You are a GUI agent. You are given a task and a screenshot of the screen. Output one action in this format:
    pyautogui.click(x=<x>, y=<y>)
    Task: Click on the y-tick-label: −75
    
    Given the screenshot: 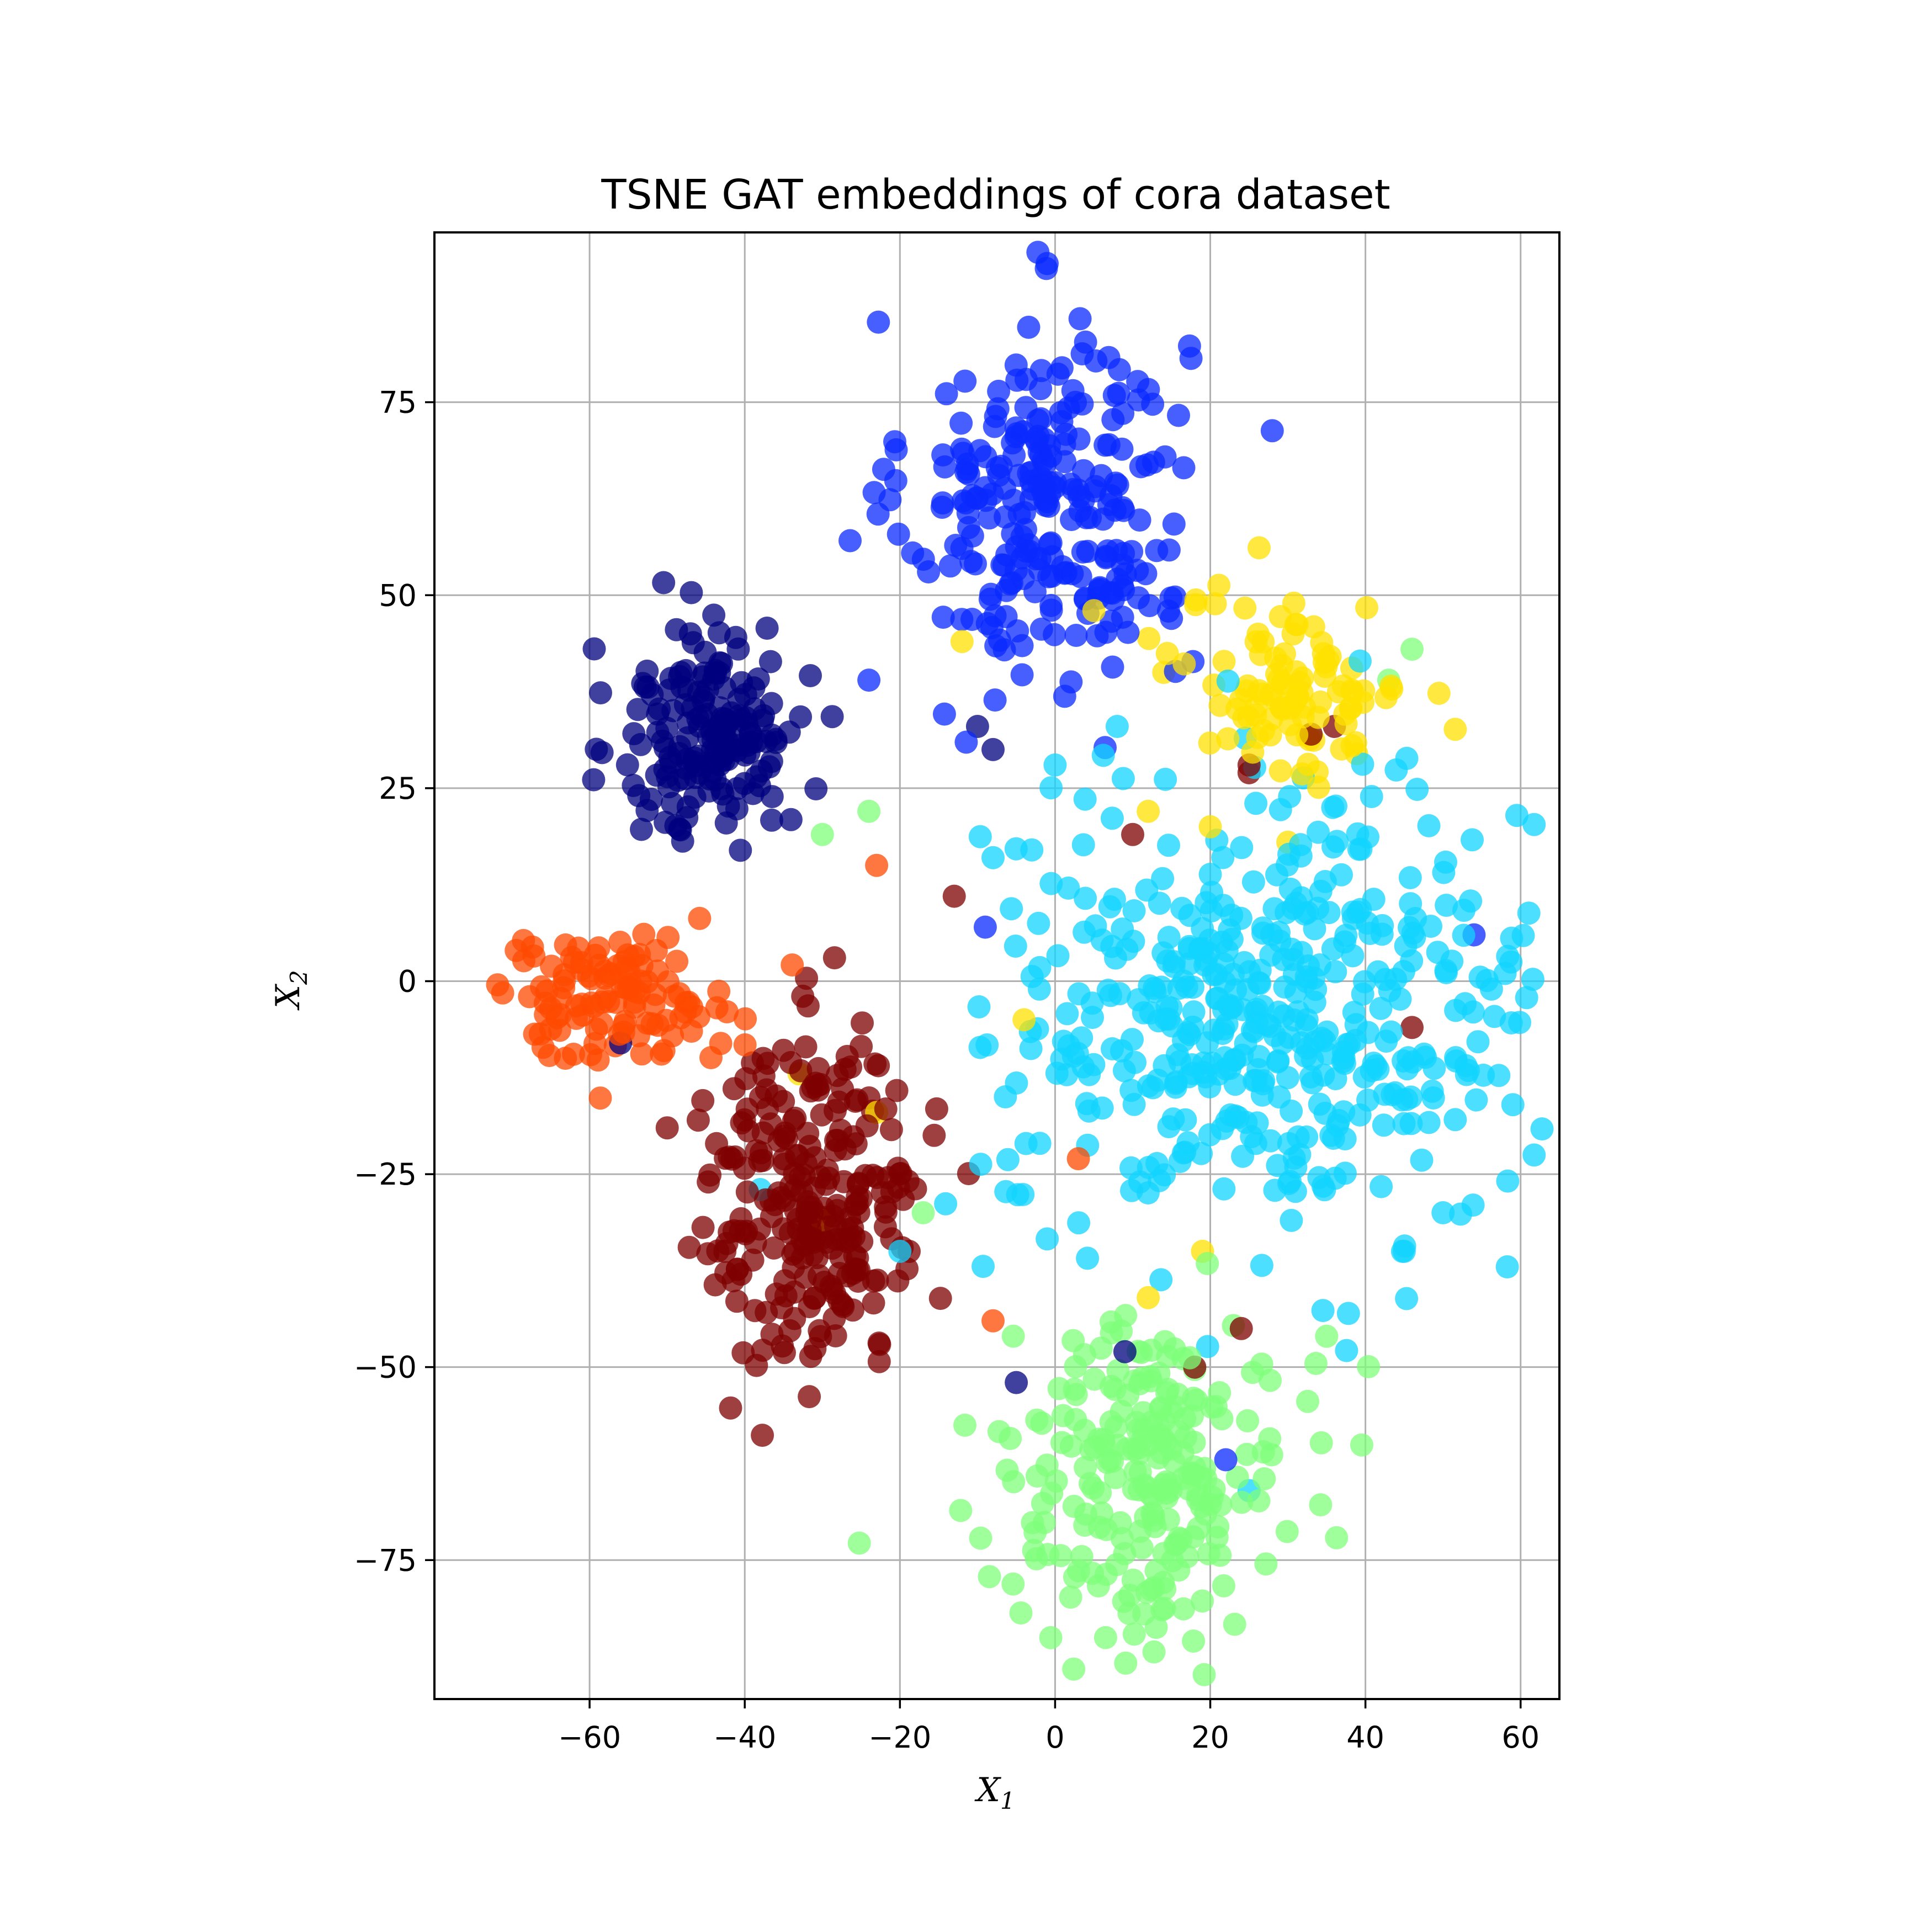 What is the action you would take?
    pyautogui.click(x=386, y=1561)
    